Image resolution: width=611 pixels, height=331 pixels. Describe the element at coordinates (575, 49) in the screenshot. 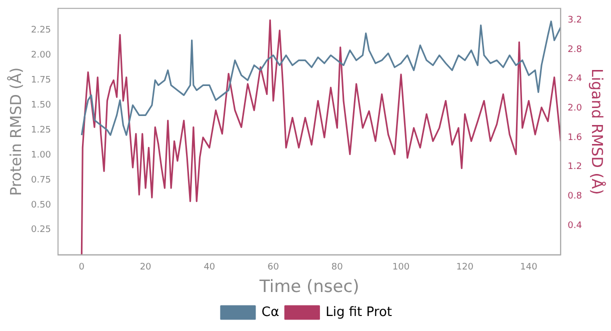

I see `y2-tick-label: 2.8` at that location.